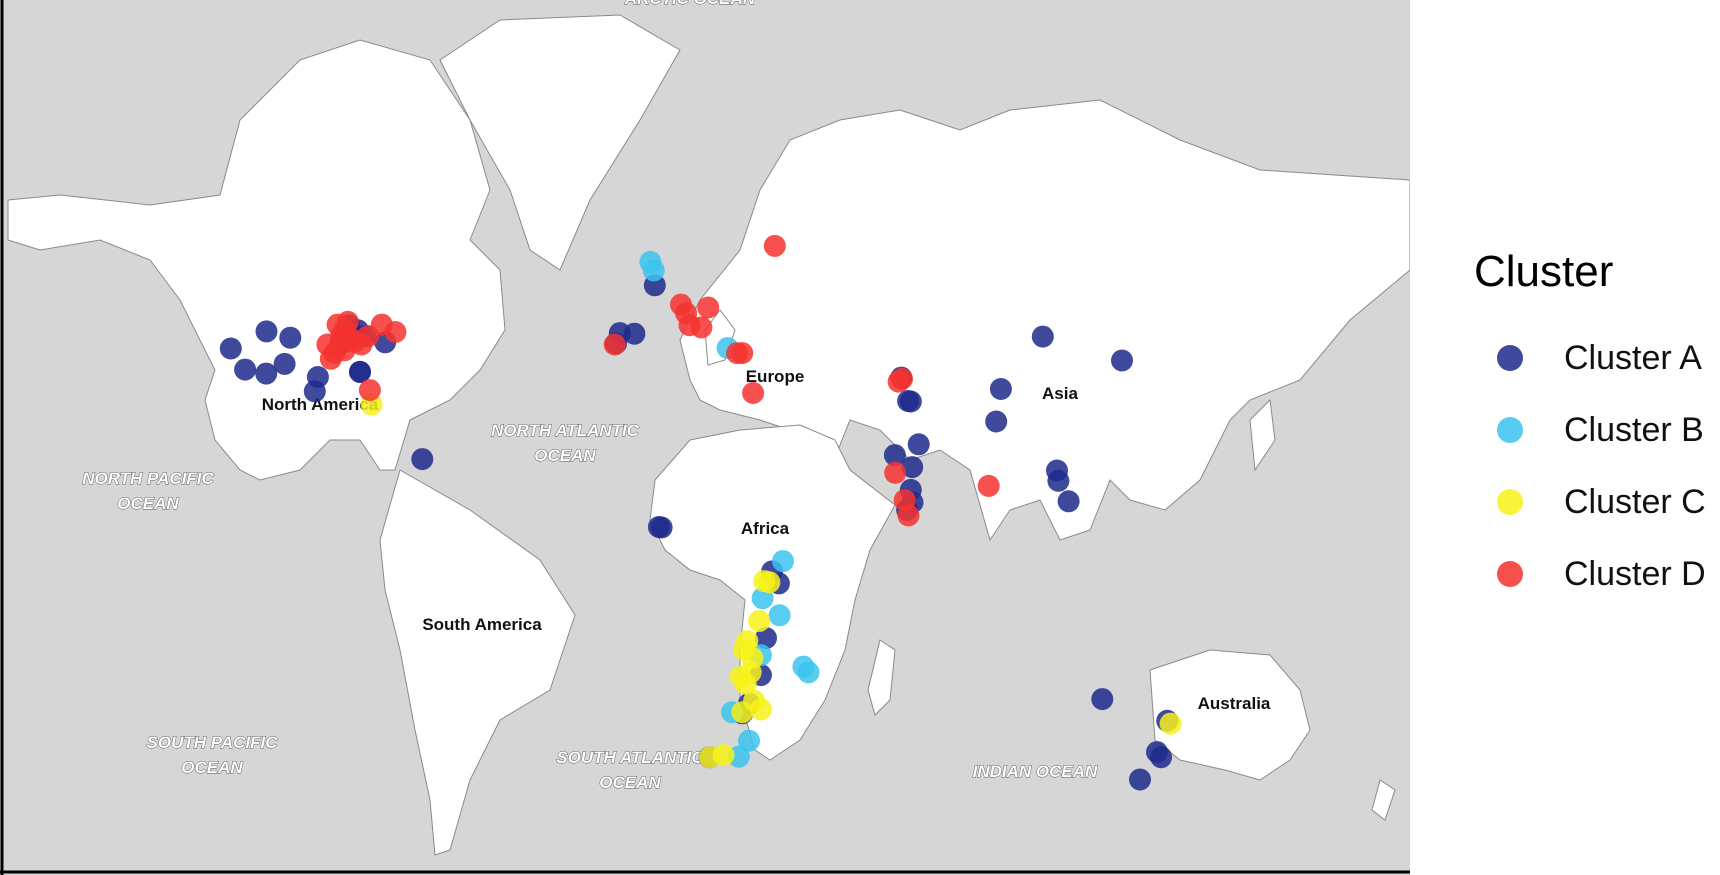 This screenshot has width=1720, height=875. What do you see at coordinates (148, 503) in the screenshot?
I see `label-north-pacific-2: OCEAN` at bounding box center [148, 503].